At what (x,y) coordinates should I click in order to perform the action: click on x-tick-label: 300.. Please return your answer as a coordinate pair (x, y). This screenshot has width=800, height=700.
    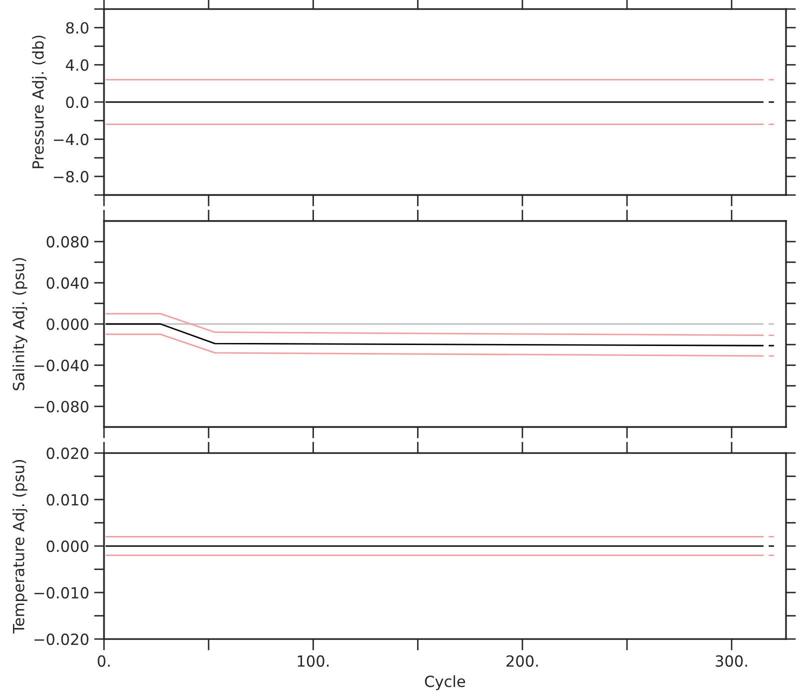
    Looking at the image, I should click on (731, 661).